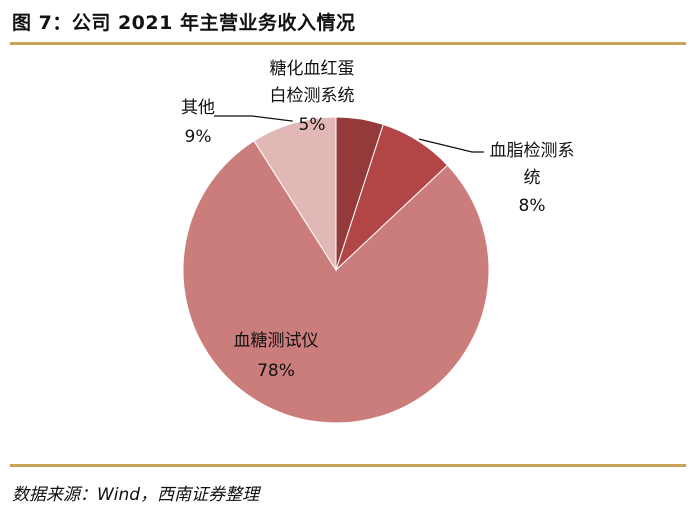 The width and height of the screenshot is (698, 518). I want to click on slice-label-lipid-line2: 统, so click(532, 178).